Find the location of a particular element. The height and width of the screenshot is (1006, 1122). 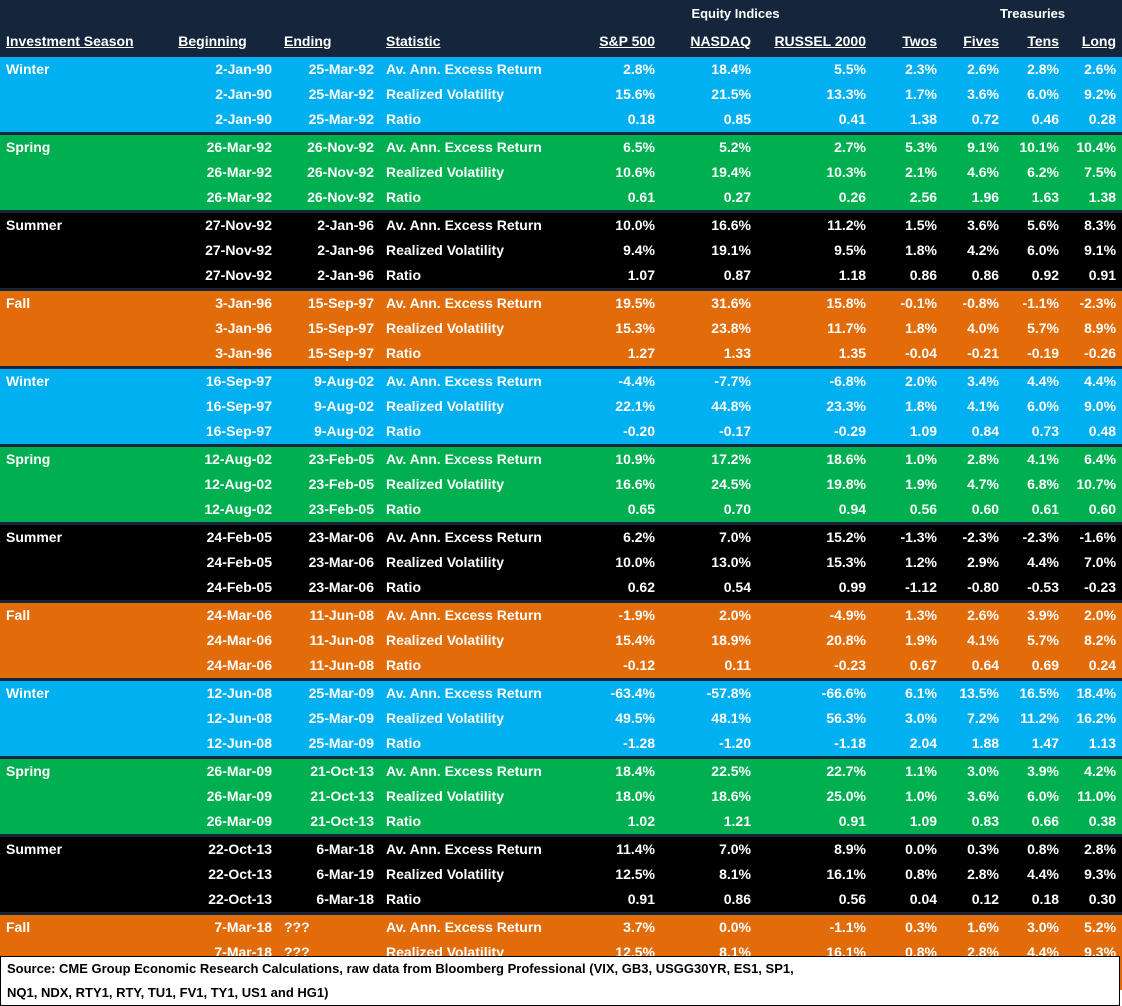

value-sp500: 19.5% is located at coordinates (630, 303).